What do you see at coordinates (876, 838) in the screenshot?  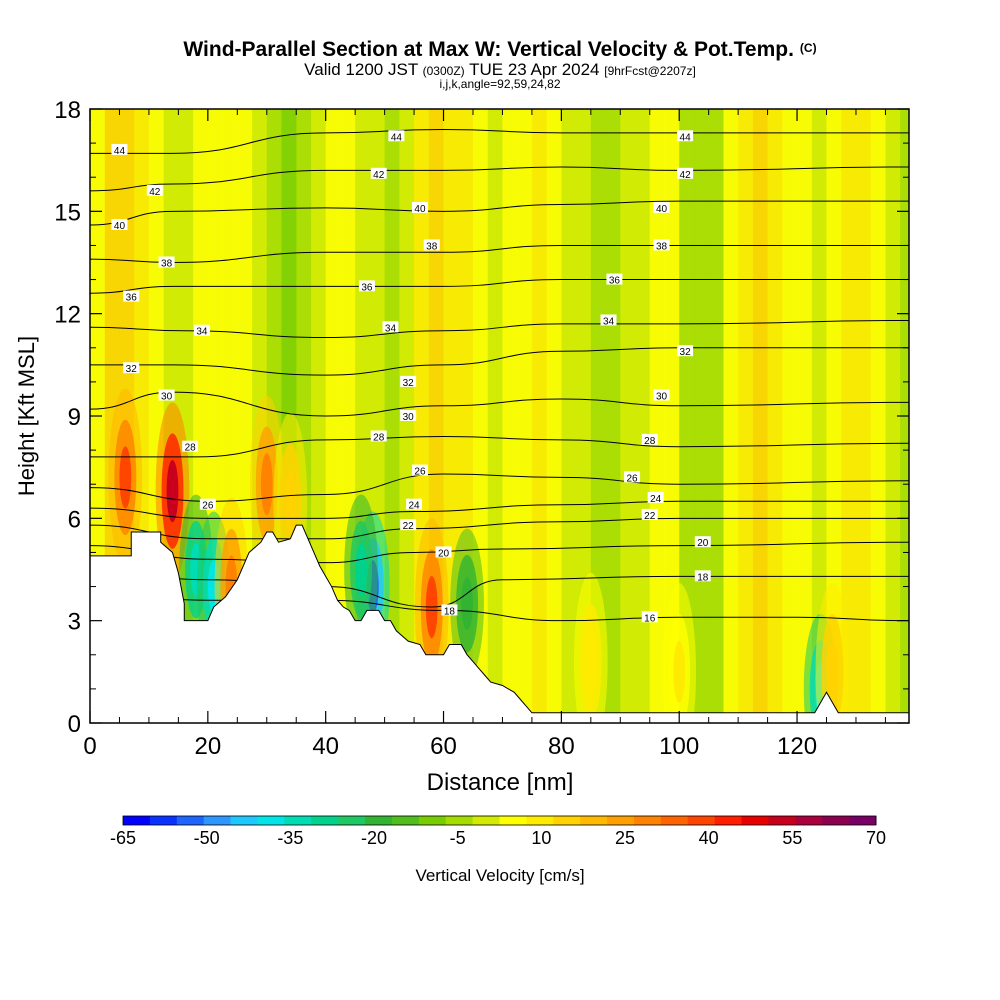 I see `colorbar-tick-label: 70` at bounding box center [876, 838].